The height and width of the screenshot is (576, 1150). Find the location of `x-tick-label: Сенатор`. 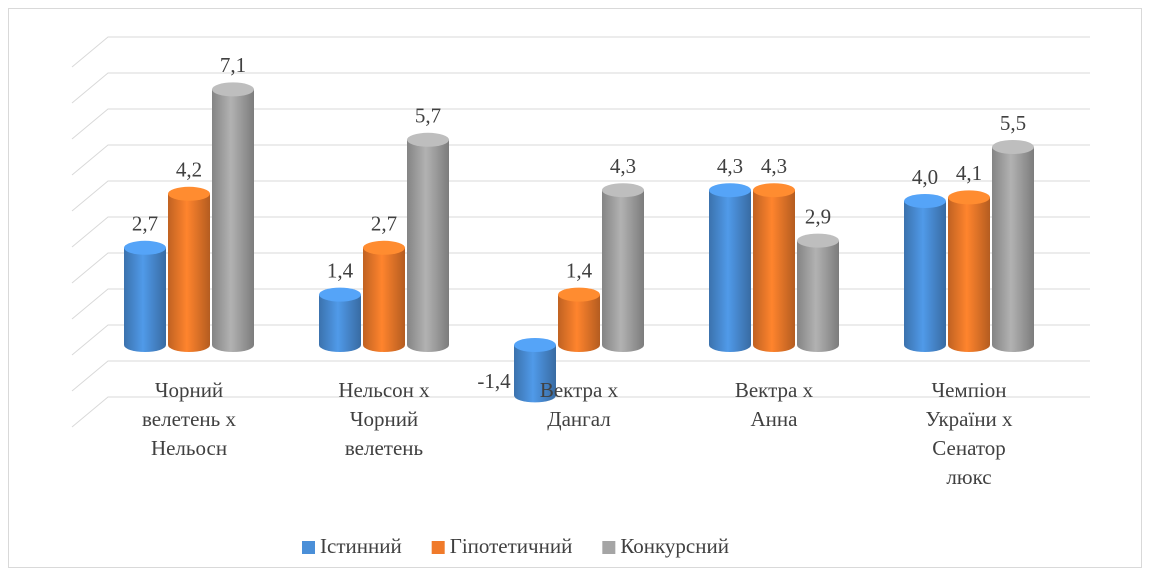

x-tick-label: Сенатор is located at coordinates (969, 448).